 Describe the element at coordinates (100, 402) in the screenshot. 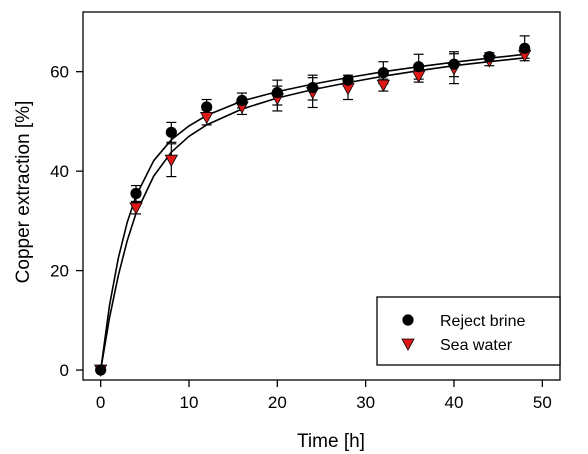

I see `x-tick-label: 0` at that location.